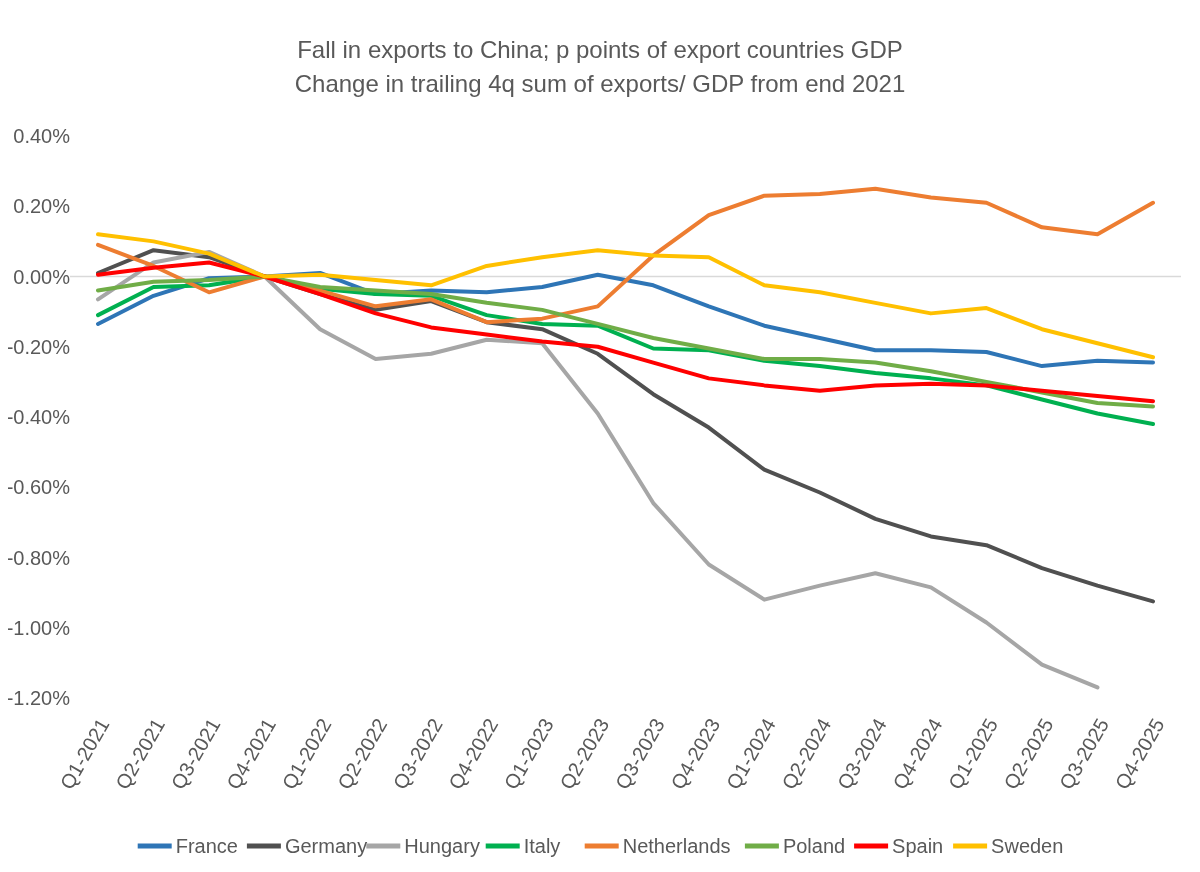 The width and height of the screenshot is (1200, 872). I want to click on legend-label: France, so click(206, 846).